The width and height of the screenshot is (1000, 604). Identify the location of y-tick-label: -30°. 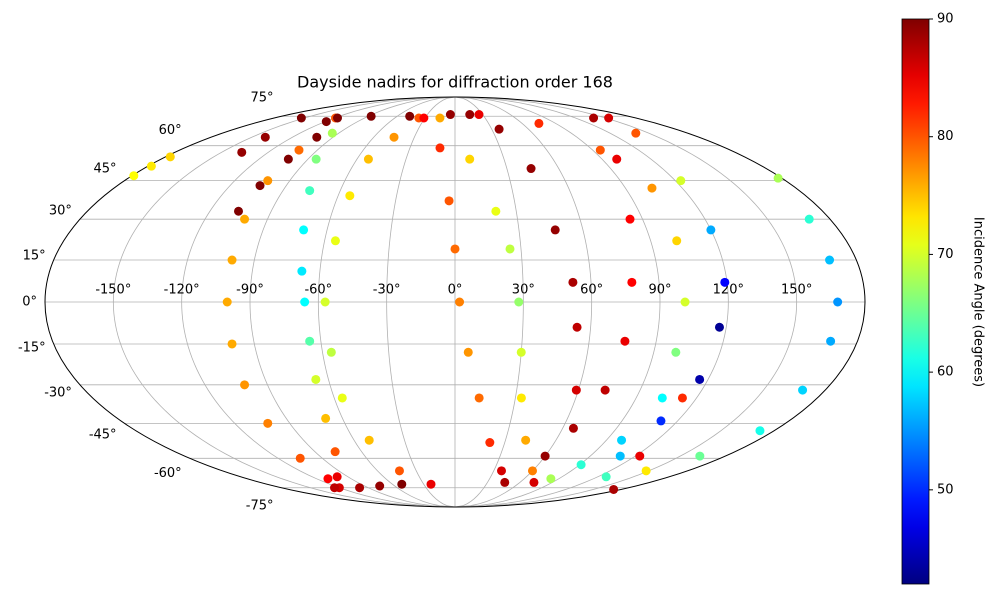
(58, 392).